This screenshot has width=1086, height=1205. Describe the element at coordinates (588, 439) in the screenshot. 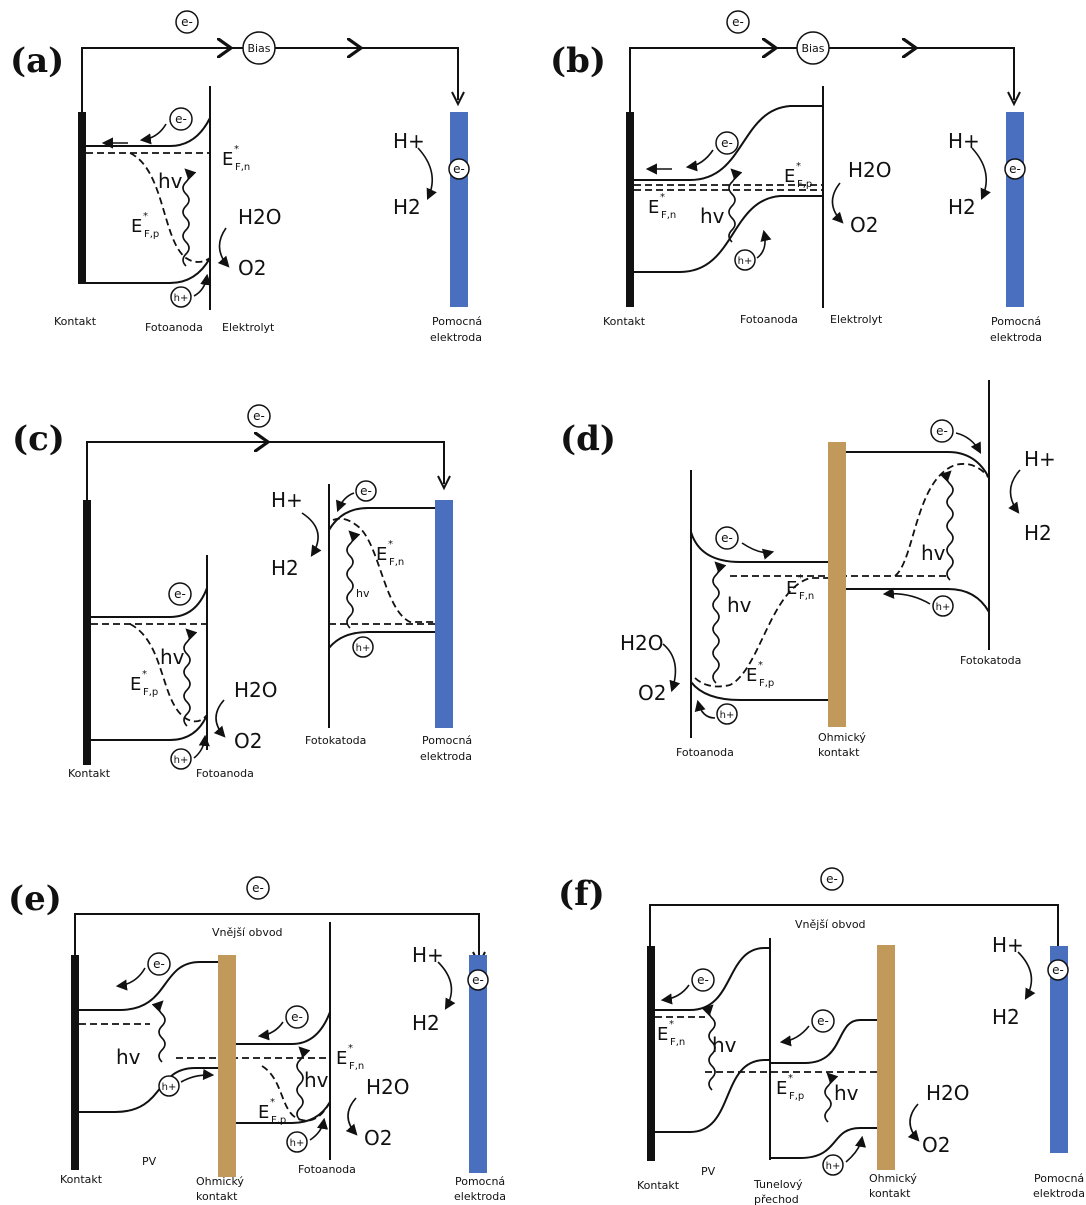

I see `panel-letter: (d)` at that location.